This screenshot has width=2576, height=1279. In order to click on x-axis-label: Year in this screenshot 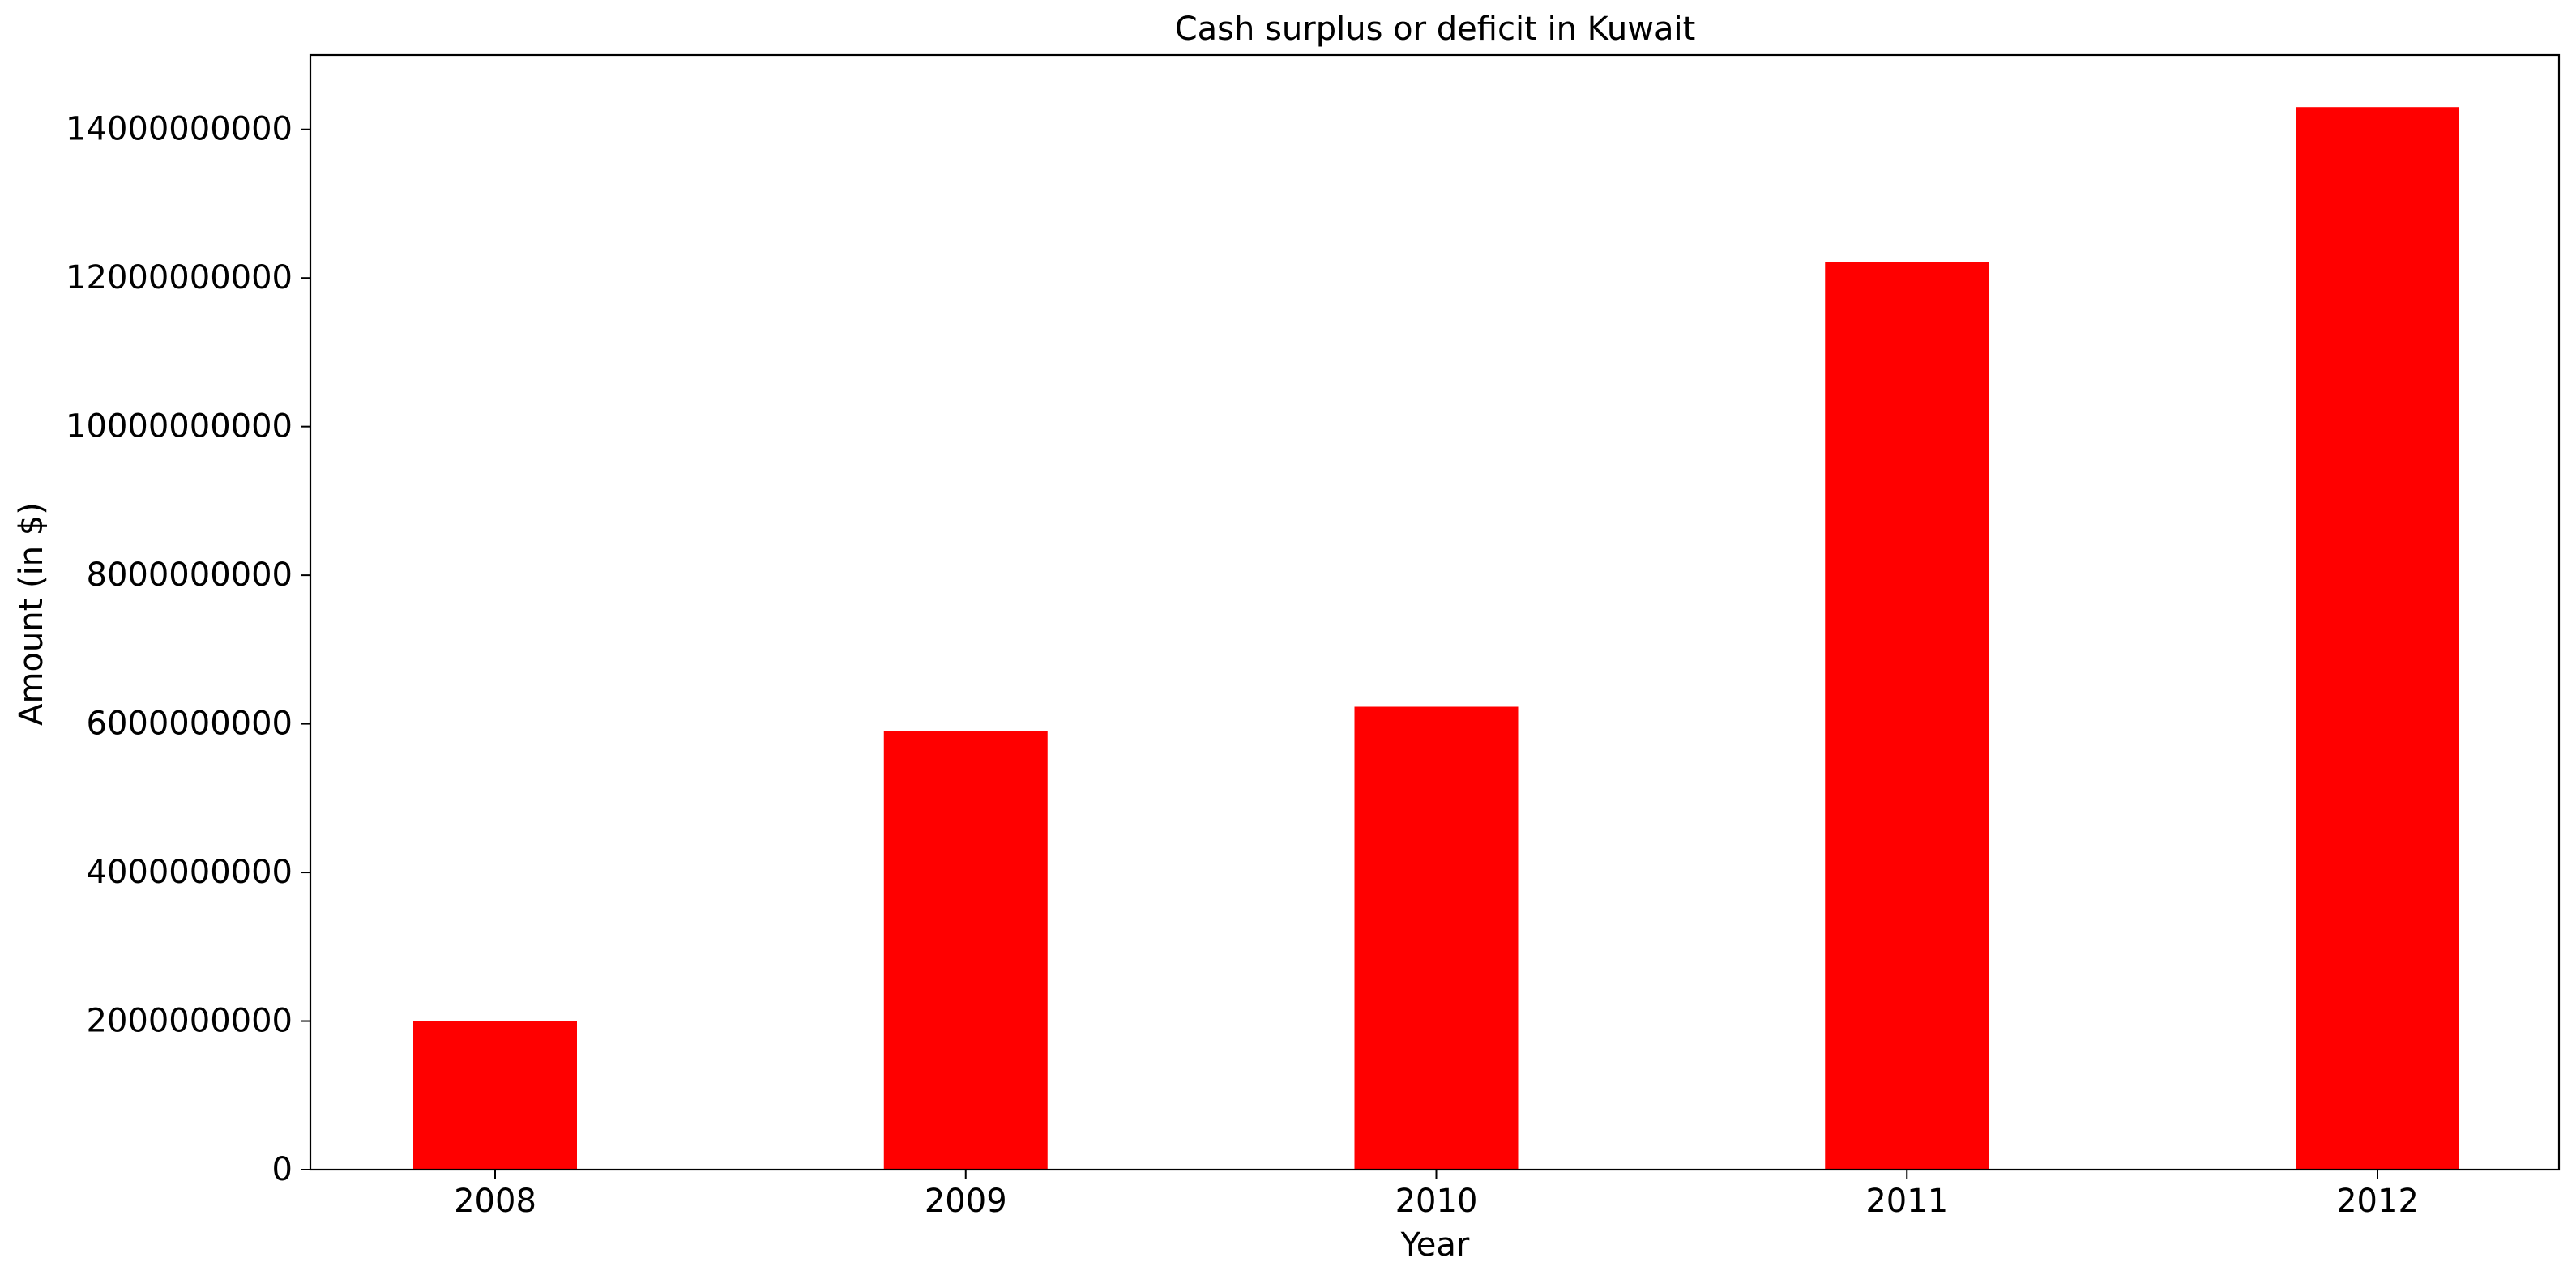, I will do `click(1435, 1245)`.